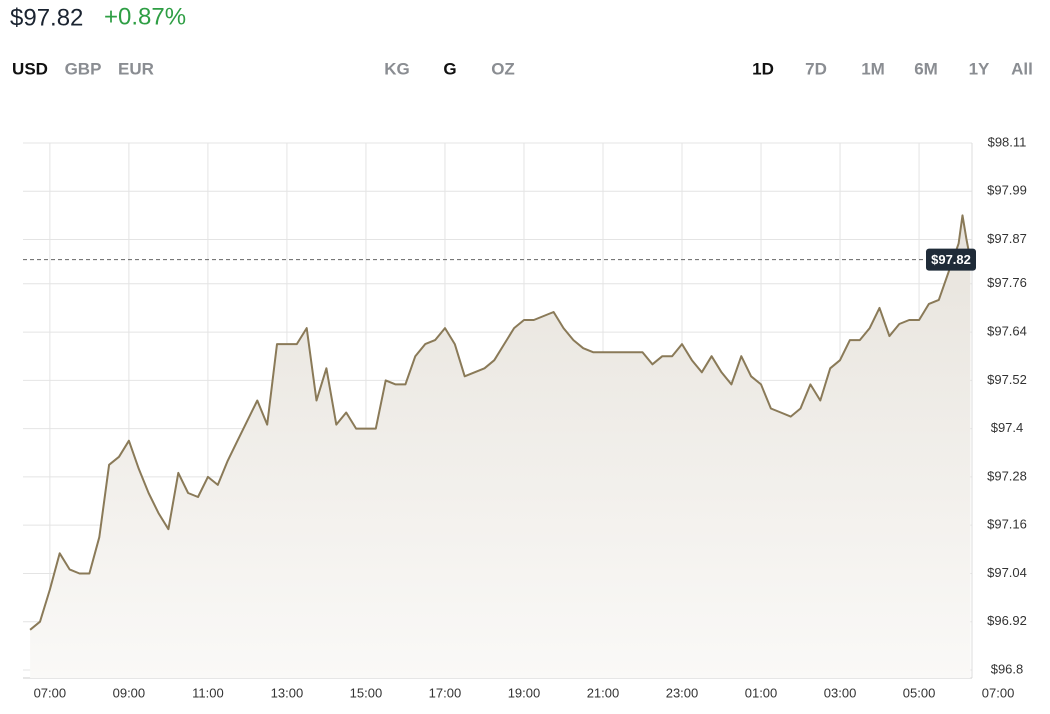 The image size is (1050, 714). Describe the element at coordinates (1007, 524) in the screenshot. I see `y-tick-label: $97.16` at that location.